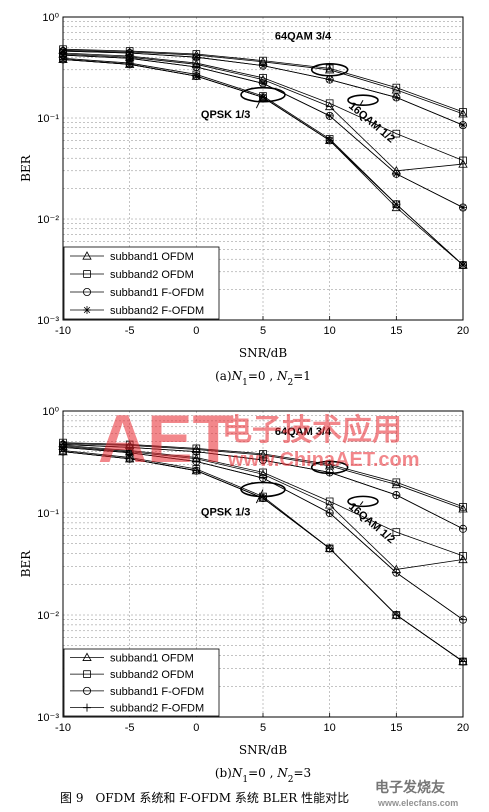  I want to click on corner-watermark: 电子发烧友 www.elecfans.com, so click(416, 793).